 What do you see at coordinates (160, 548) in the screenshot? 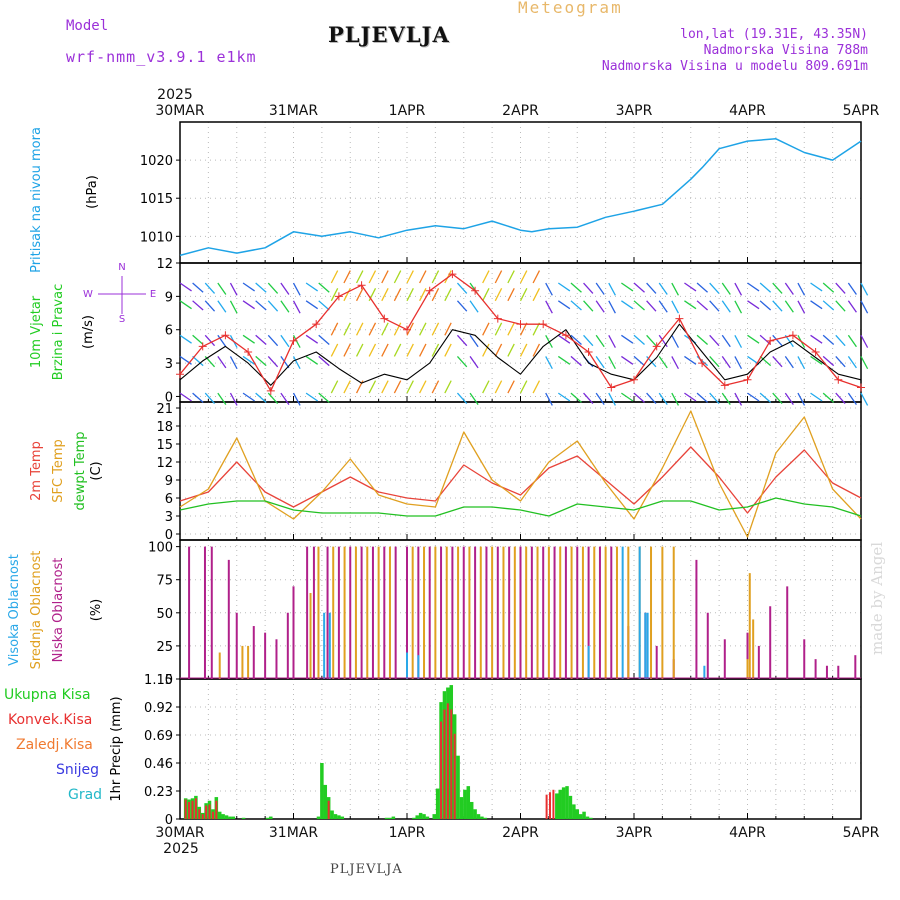
I see `ytick-label: 100` at bounding box center [160, 548].